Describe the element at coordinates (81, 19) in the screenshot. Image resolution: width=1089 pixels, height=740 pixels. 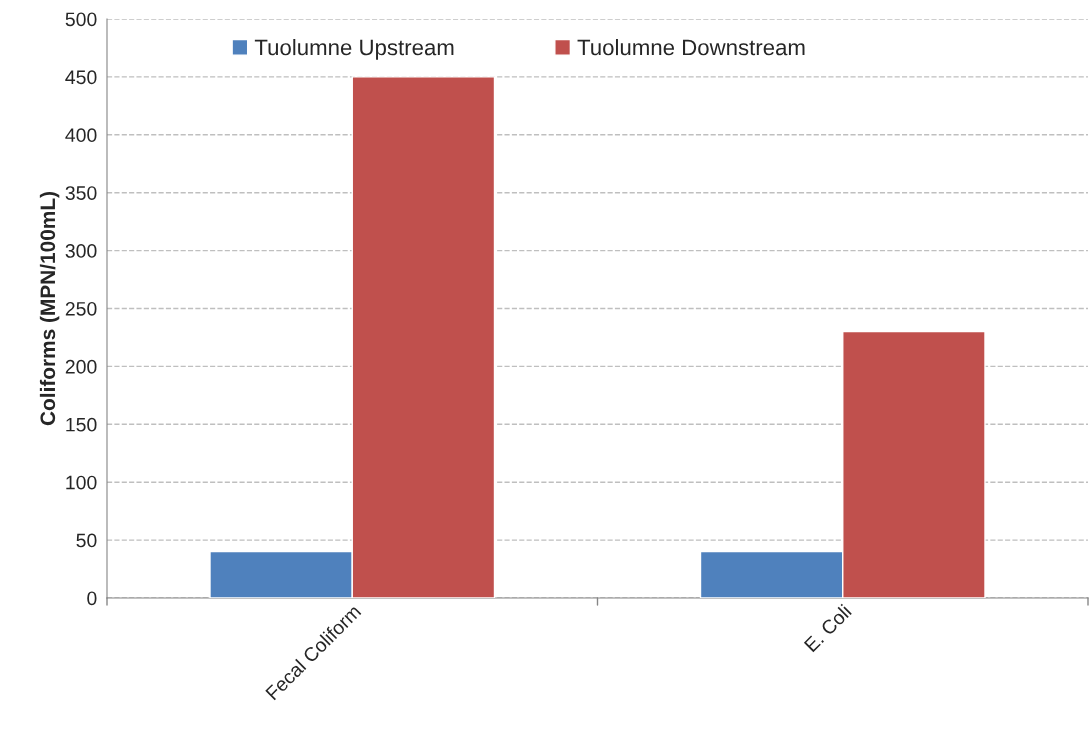
I see `y-tick-label: 500` at that location.